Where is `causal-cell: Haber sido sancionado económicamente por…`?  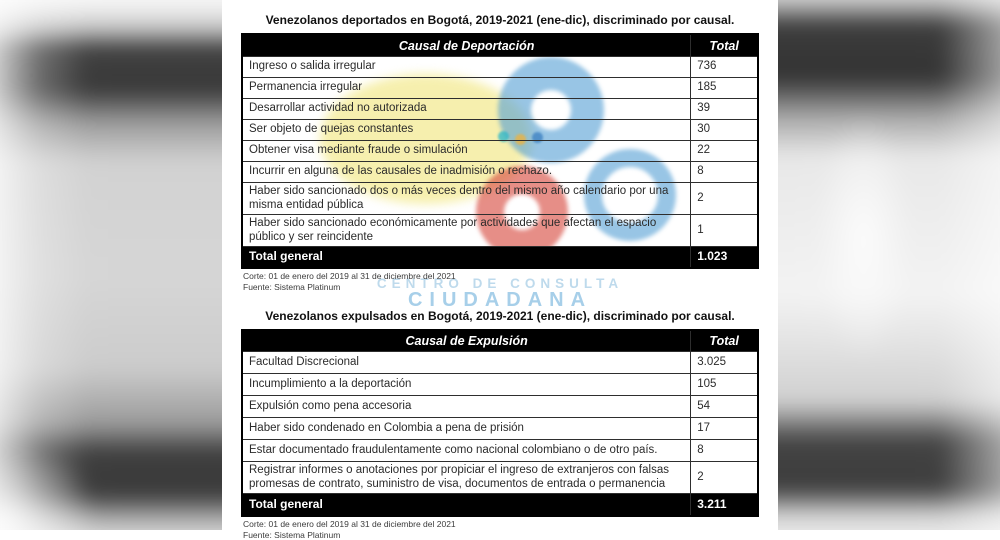
causal-cell: Haber sido sancionado económicamente por… is located at coordinates (466, 231).